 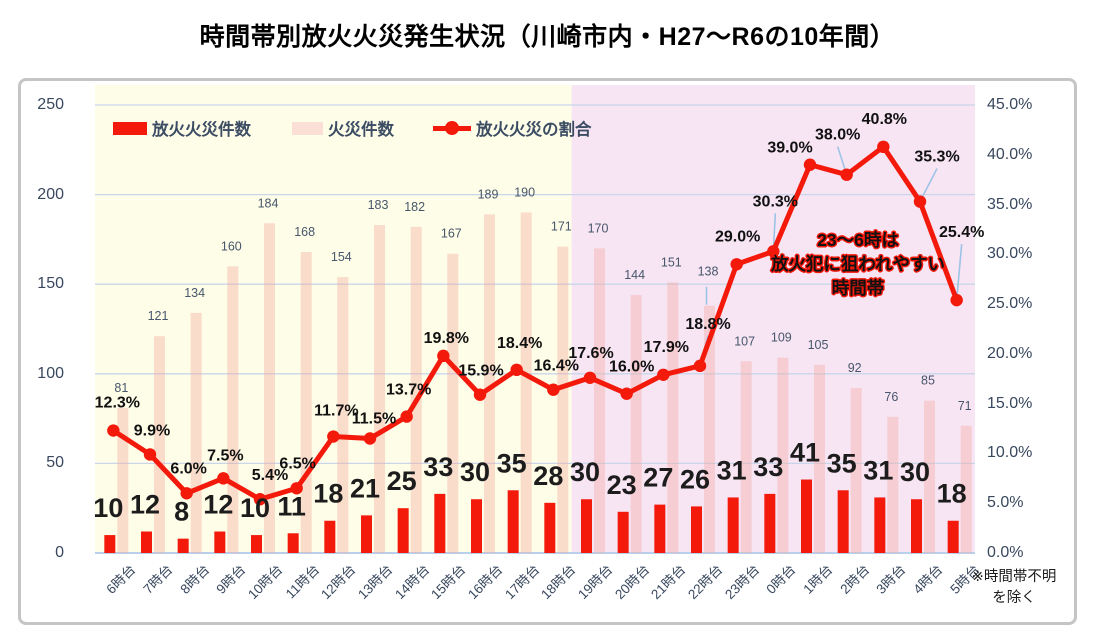 What do you see at coordinates (117, 403) in the screenshot?
I see `arson-ratio-label: 12.3%` at bounding box center [117, 403].